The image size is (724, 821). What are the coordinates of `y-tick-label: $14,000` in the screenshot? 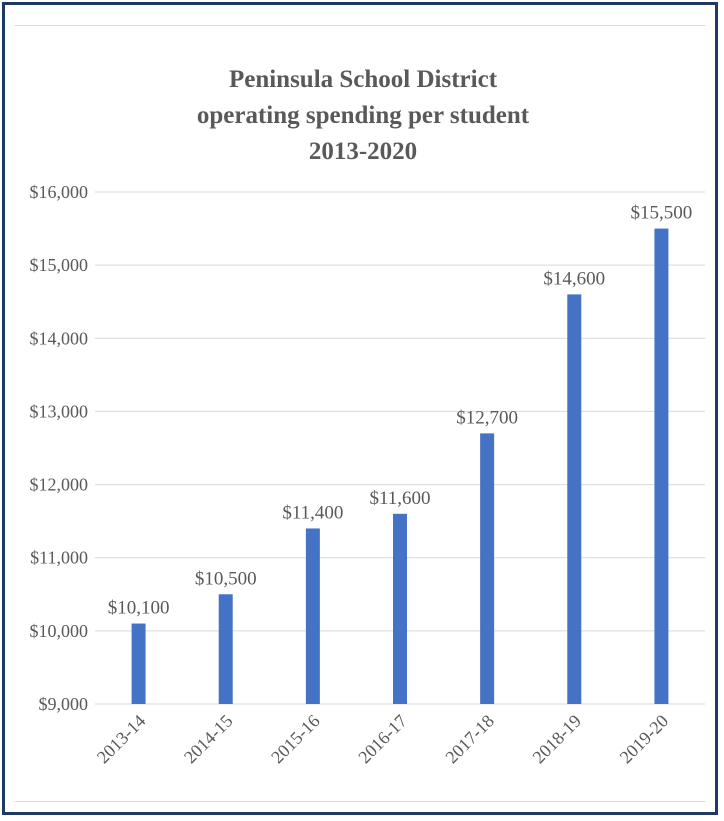 It's located at (59, 338).